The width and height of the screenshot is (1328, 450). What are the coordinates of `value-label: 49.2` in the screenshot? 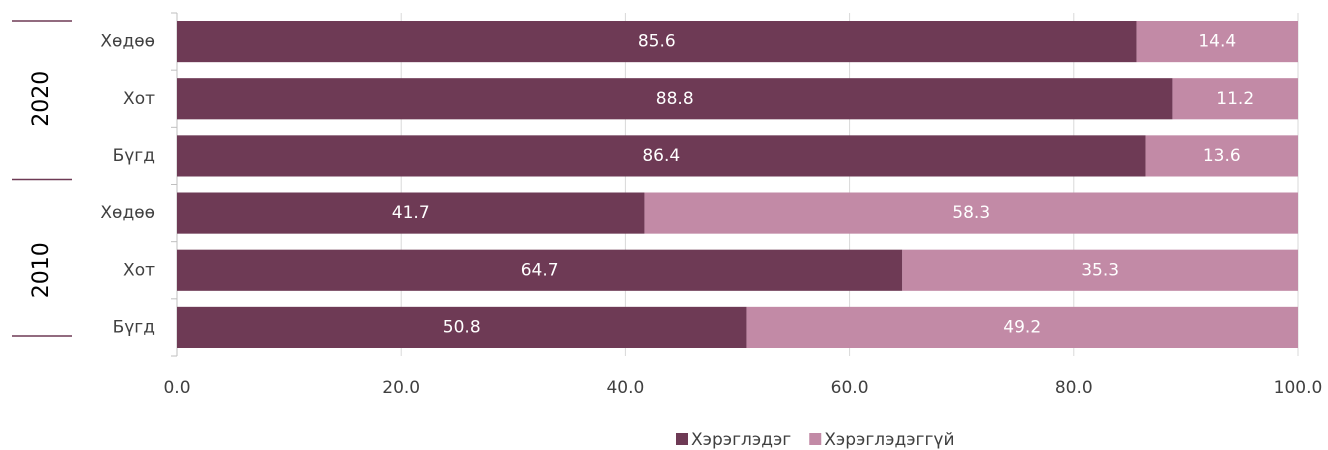 It's located at (1022, 327).